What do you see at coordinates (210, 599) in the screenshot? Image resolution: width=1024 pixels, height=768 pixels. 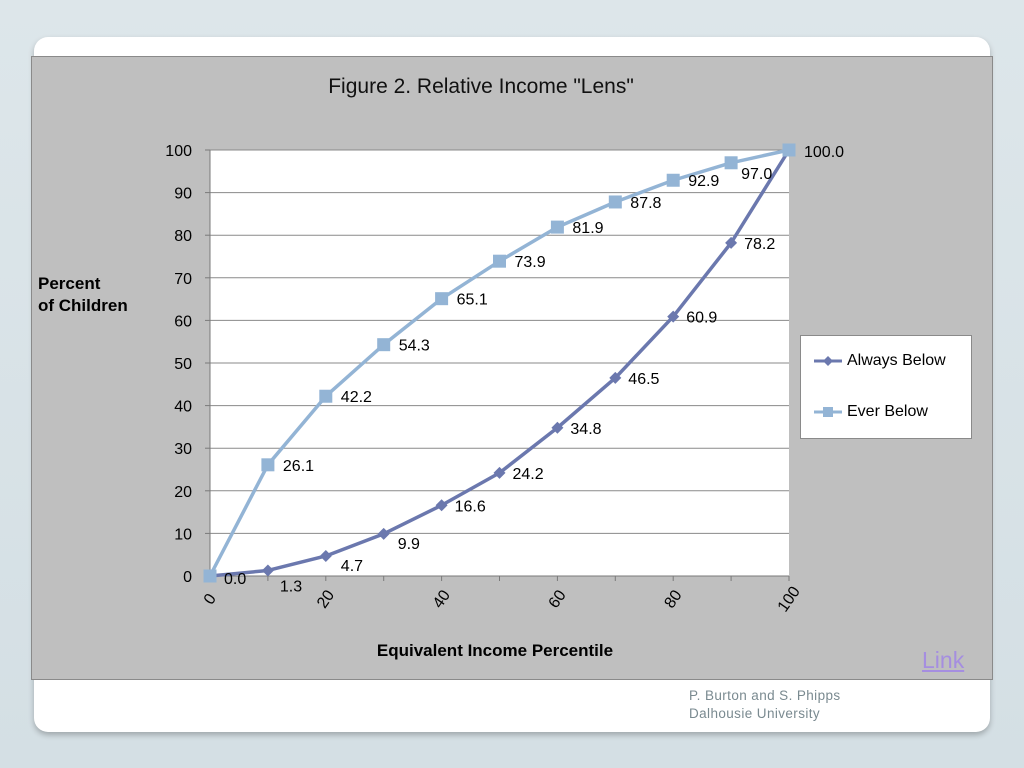 I see `x-tick-label: 0` at bounding box center [210, 599].